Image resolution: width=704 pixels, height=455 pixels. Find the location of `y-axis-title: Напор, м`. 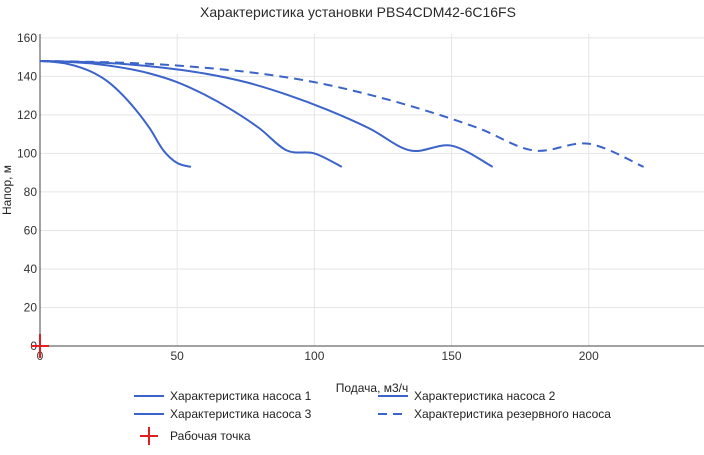

y-axis-title: Напор, м is located at coordinates (7, 190).